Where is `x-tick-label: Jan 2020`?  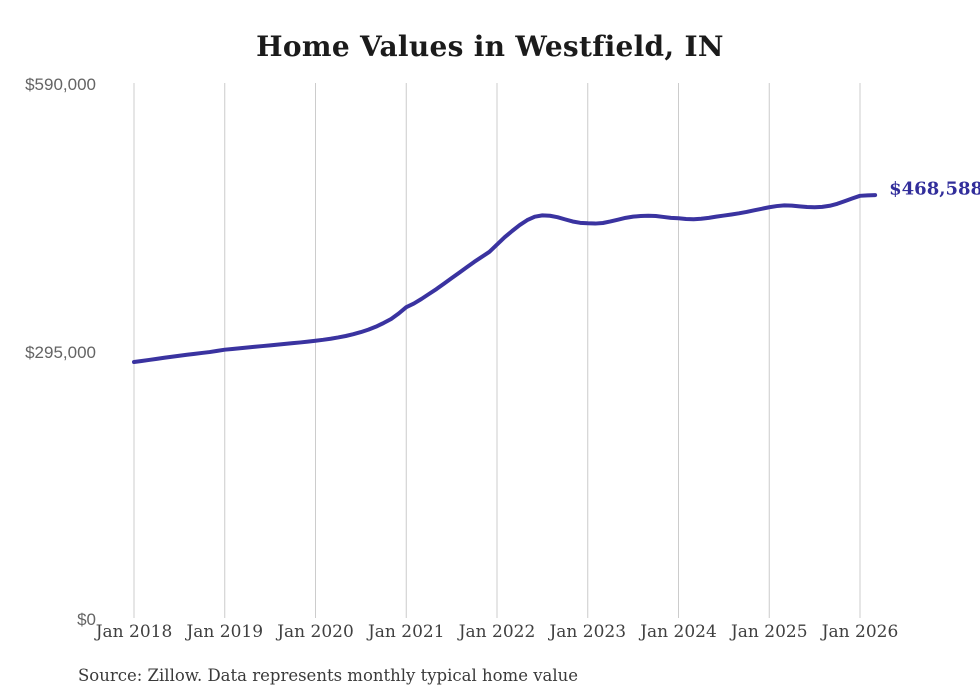 x-tick-label: Jan 2020 is located at coordinates (315, 632).